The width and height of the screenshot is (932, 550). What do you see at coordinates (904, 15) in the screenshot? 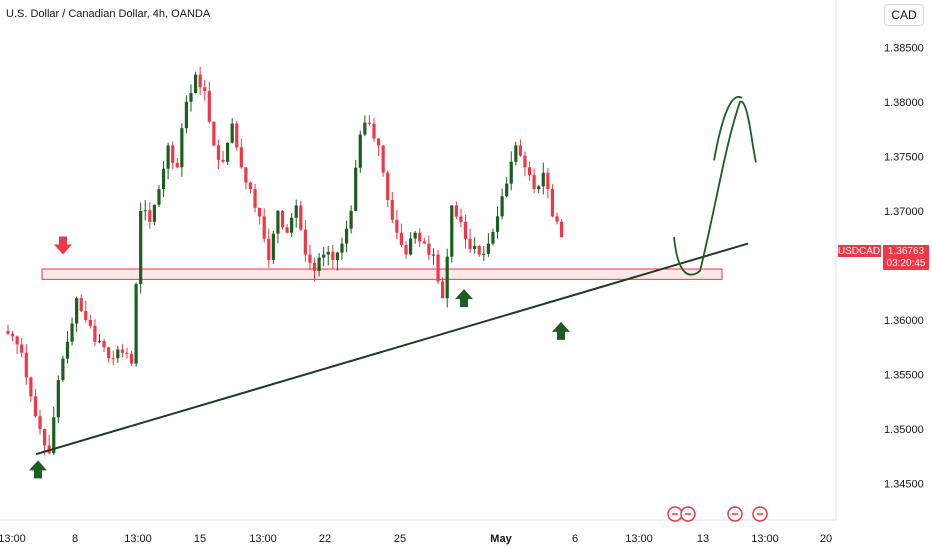
I see `currency-button: CAD` at bounding box center [904, 15].